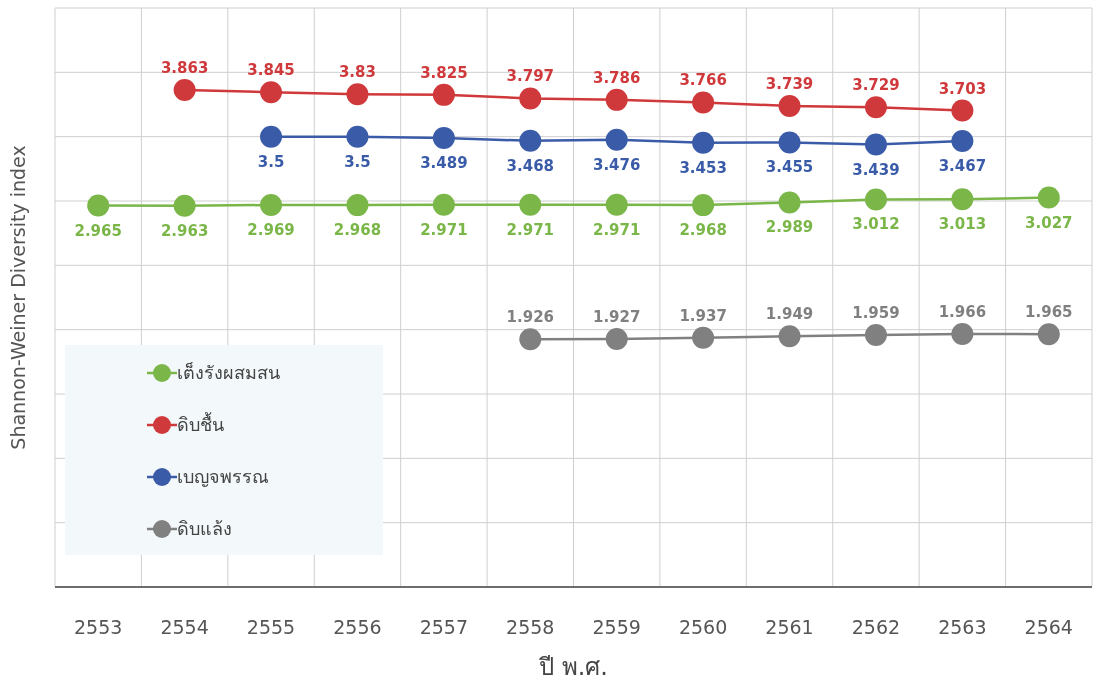  What do you see at coordinates (444, 163) in the screenshot?
I see `data-label: 3.489` at bounding box center [444, 163].